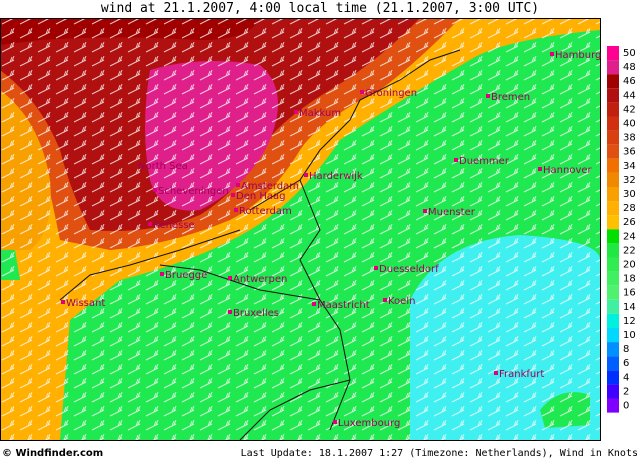  What do you see at coordinates (265, 211) in the screenshot?
I see `place-label: Rotterdam` at bounding box center [265, 211].